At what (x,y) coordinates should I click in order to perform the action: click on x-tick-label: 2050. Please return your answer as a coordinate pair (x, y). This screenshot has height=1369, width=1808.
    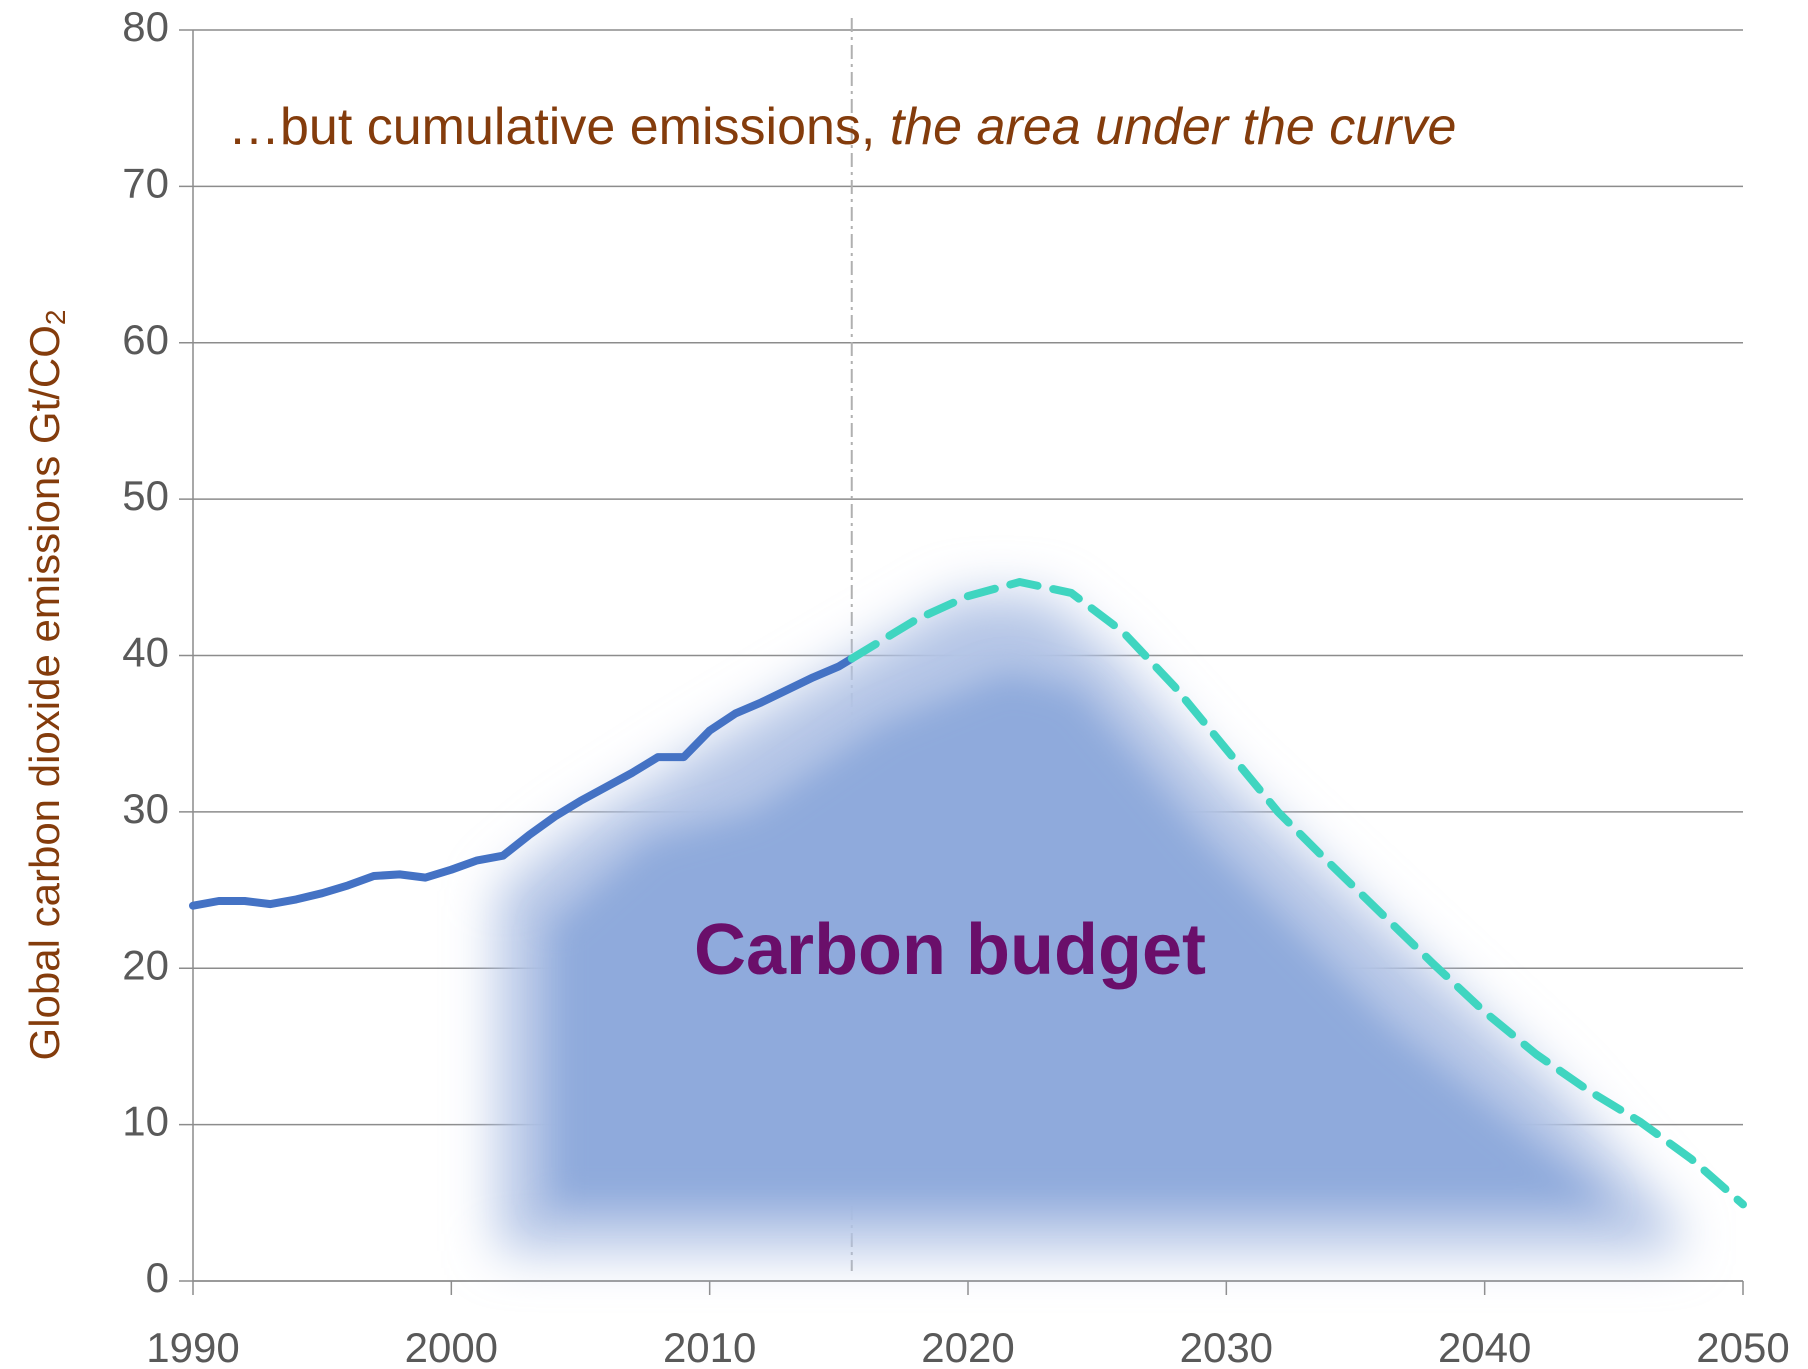
    Looking at the image, I should click on (1742, 1346).